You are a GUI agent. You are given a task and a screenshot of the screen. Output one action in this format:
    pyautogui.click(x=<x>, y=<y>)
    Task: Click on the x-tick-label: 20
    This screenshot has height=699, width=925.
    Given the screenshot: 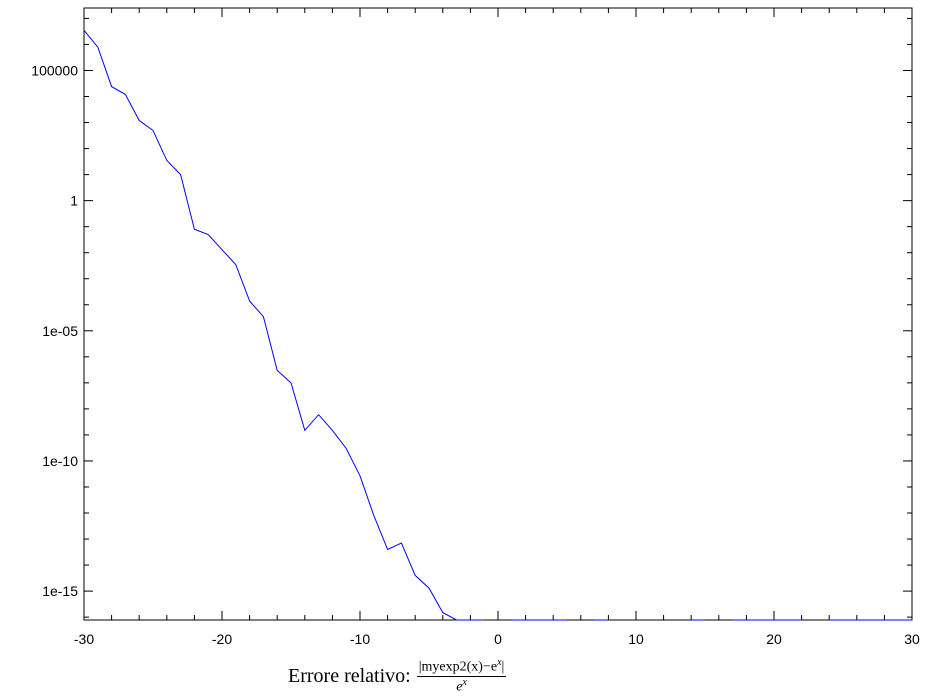 What is the action you would take?
    pyautogui.click(x=774, y=639)
    